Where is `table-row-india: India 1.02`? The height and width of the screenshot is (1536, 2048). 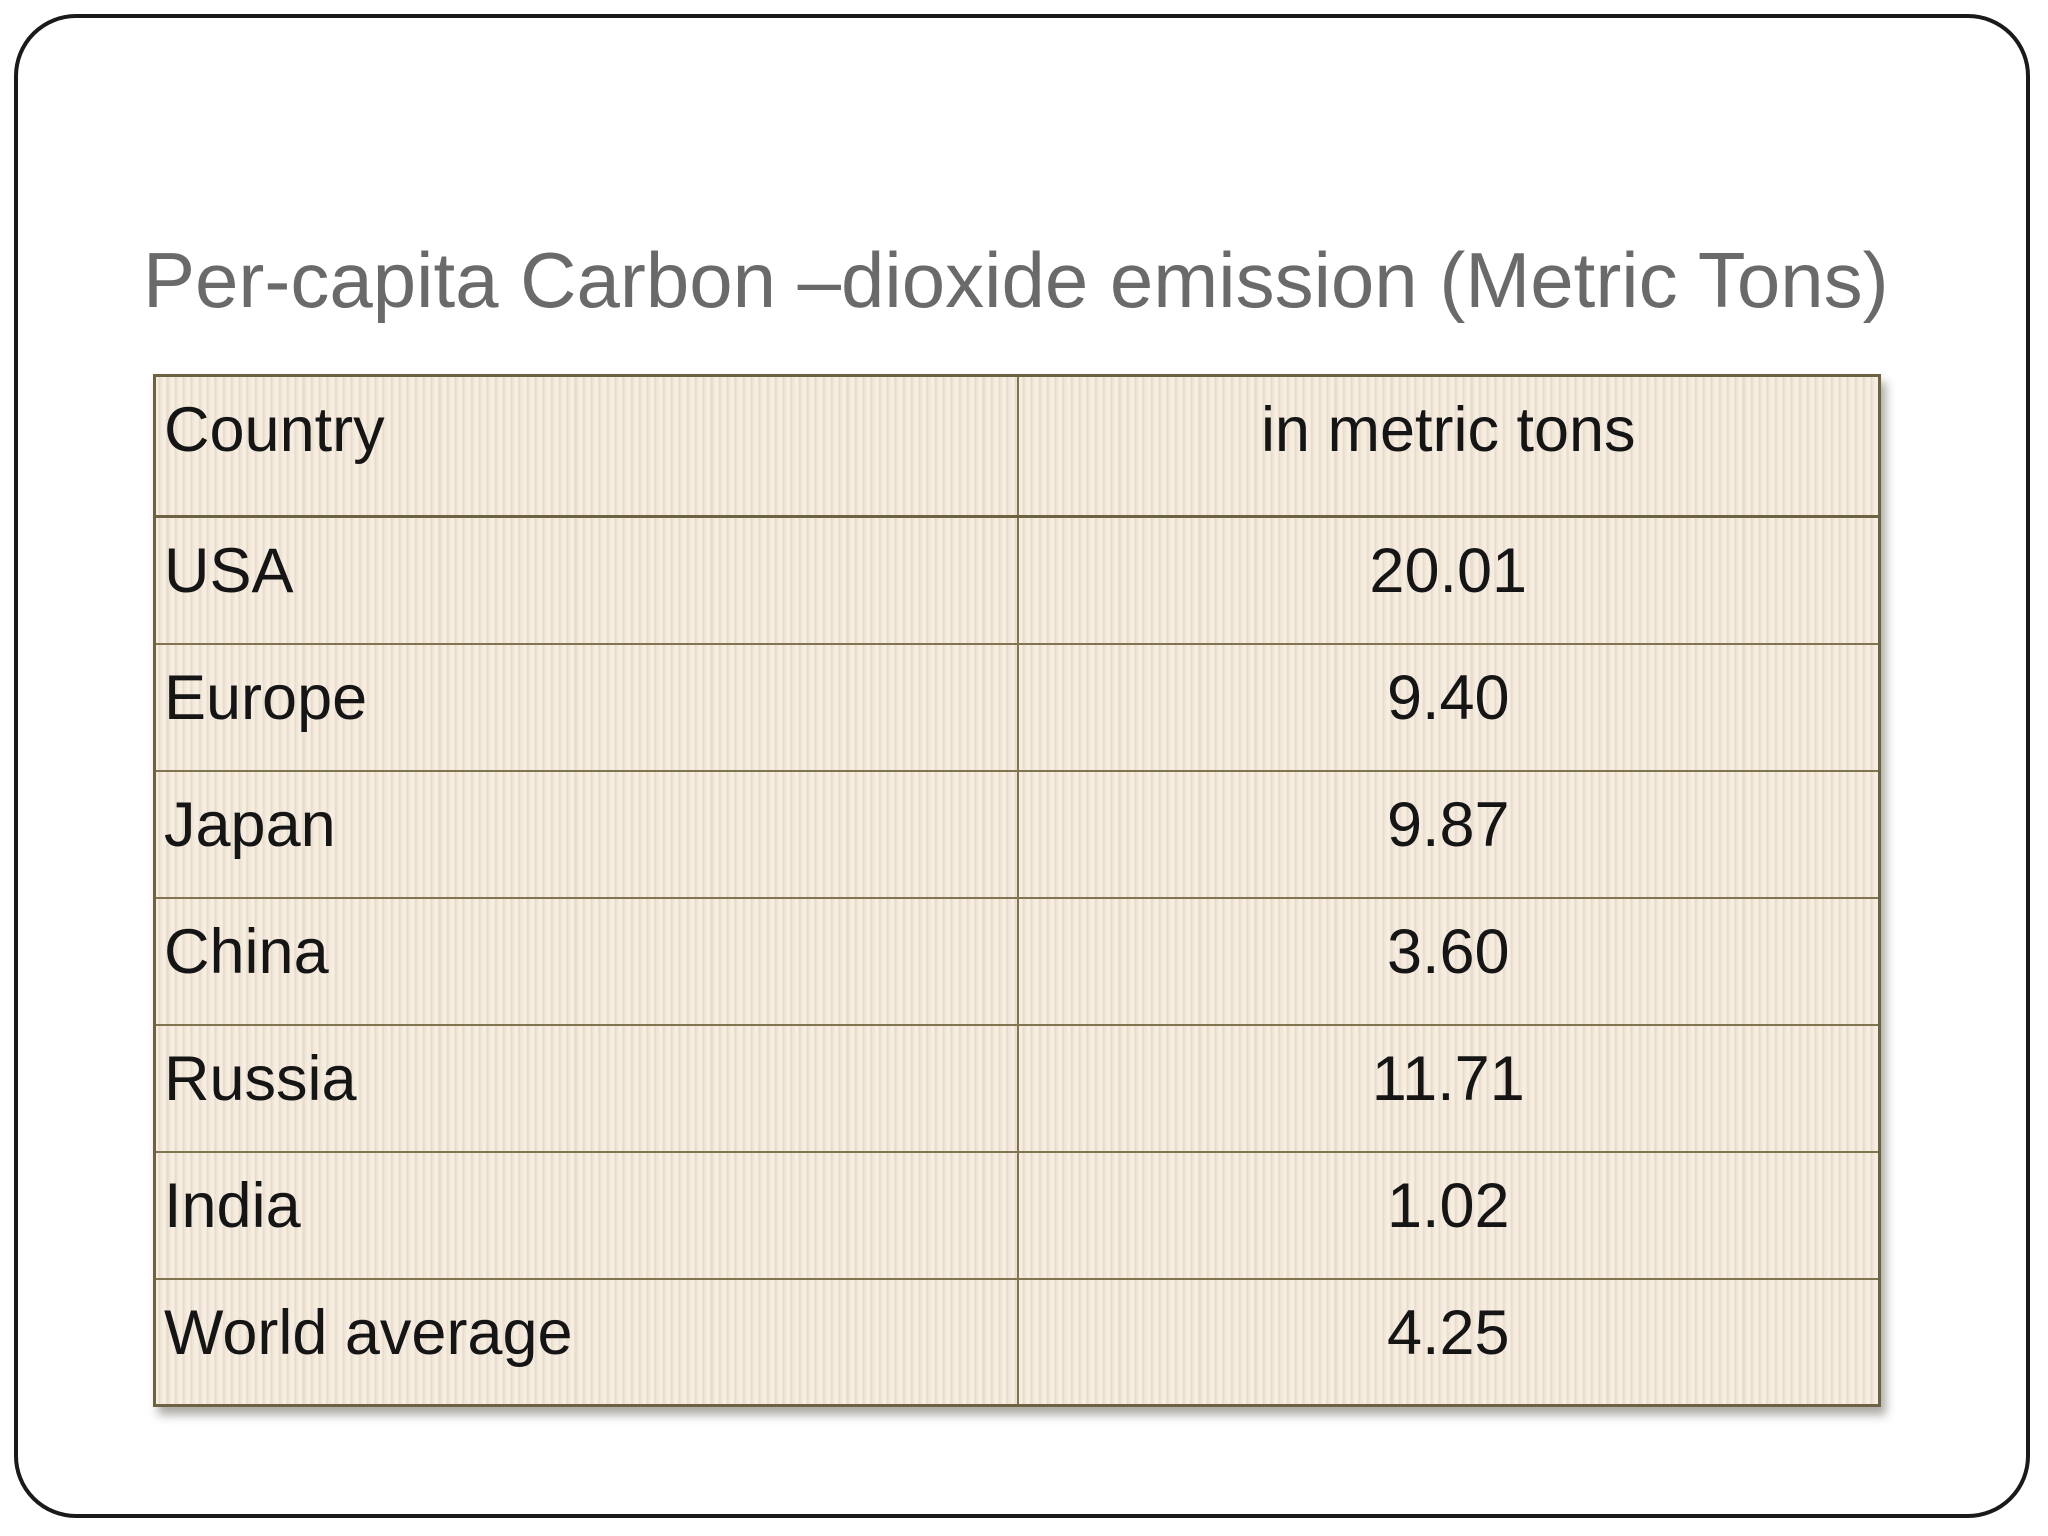
table-row-india: India 1.02 is located at coordinates (1017, 1215).